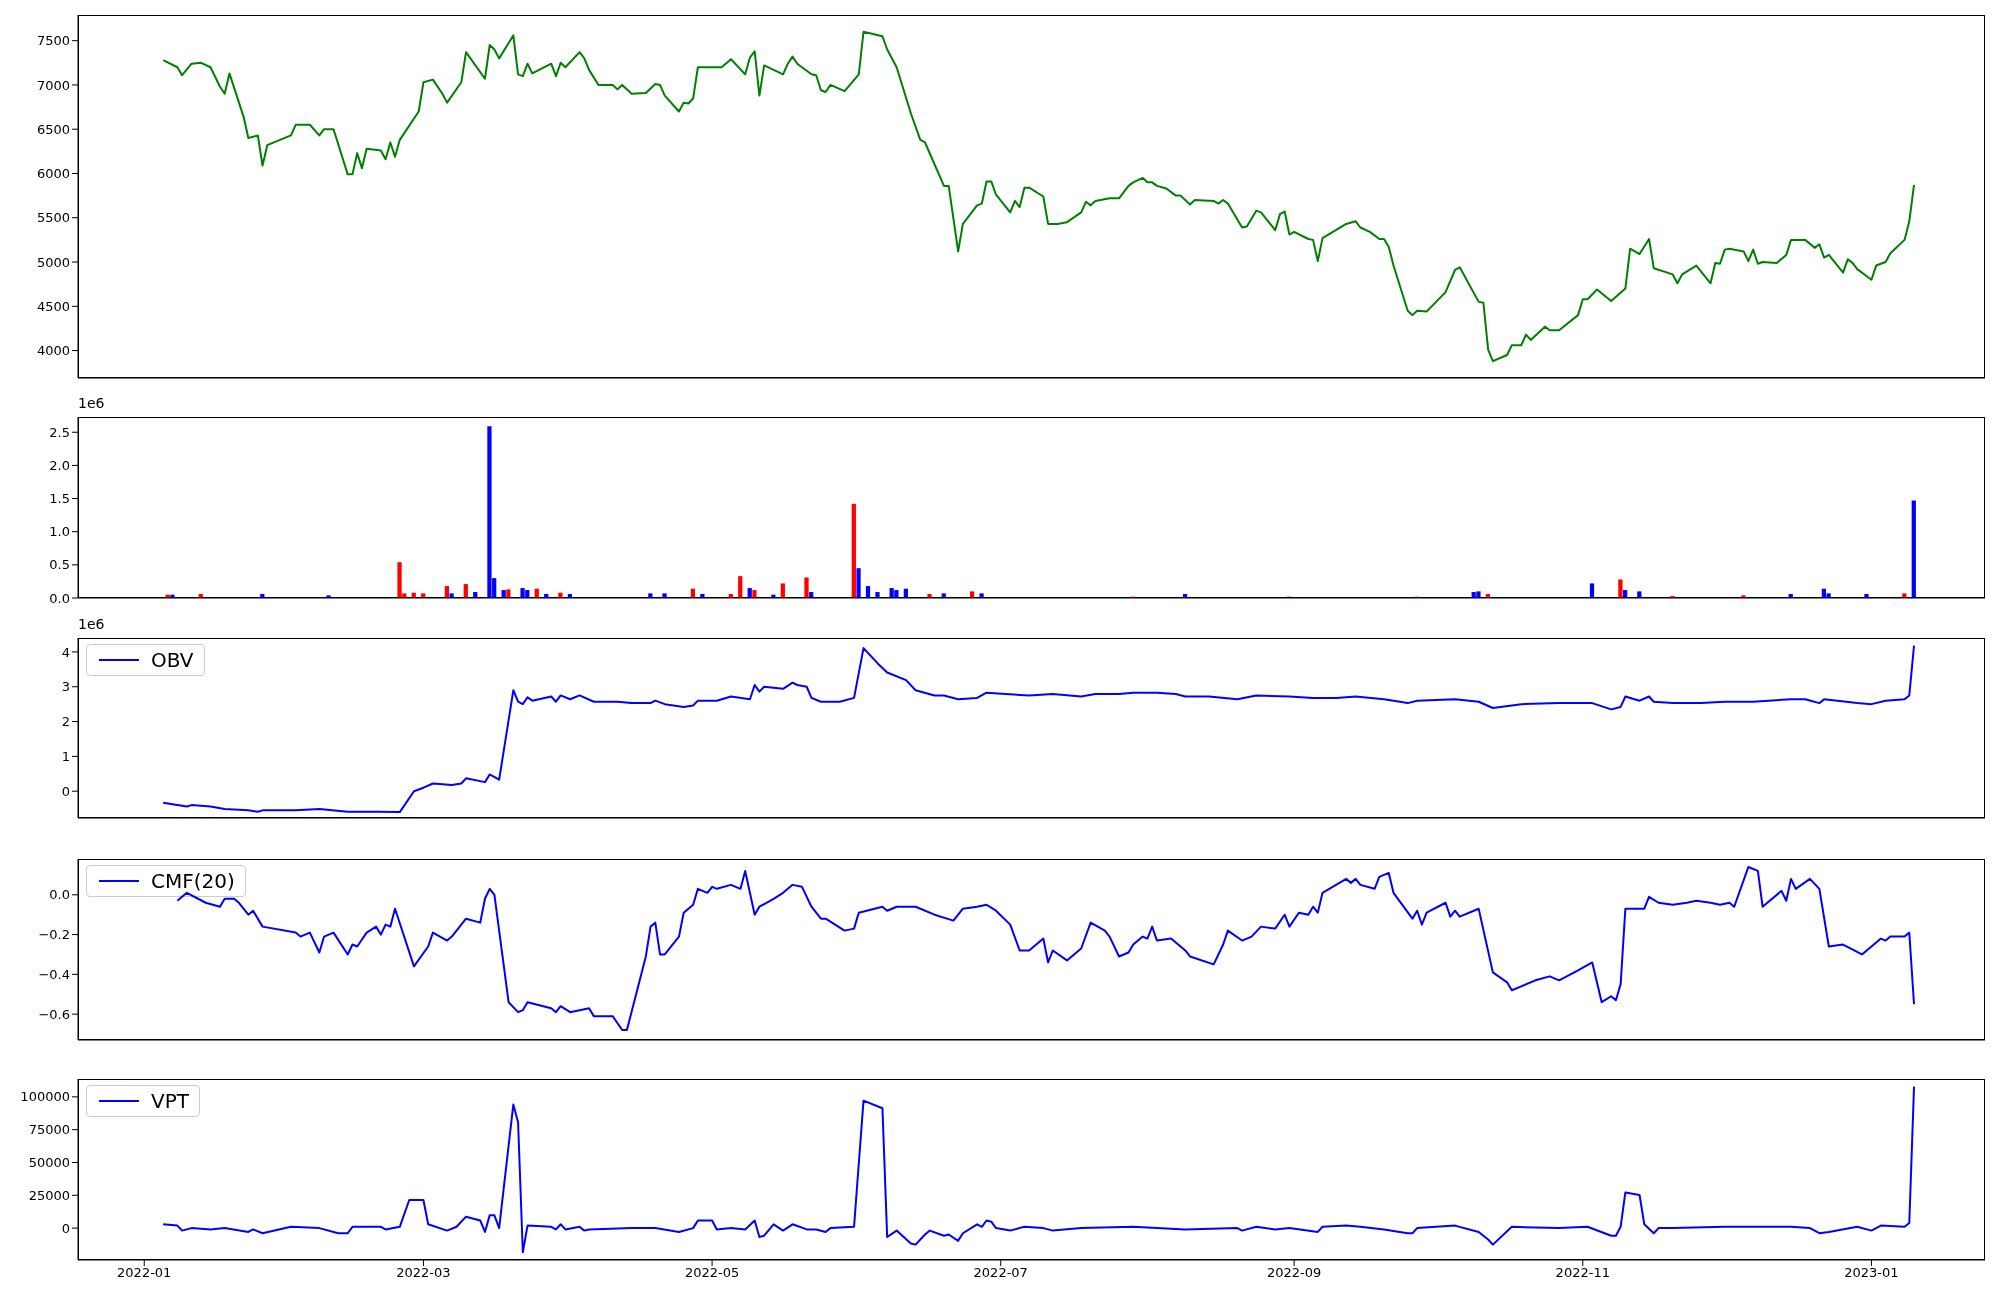 The width and height of the screenshot is (2000, 1300). Describe the element at coordinates (53, 218) in the screenshot. I see `y-tick-label: 5500` at that location.